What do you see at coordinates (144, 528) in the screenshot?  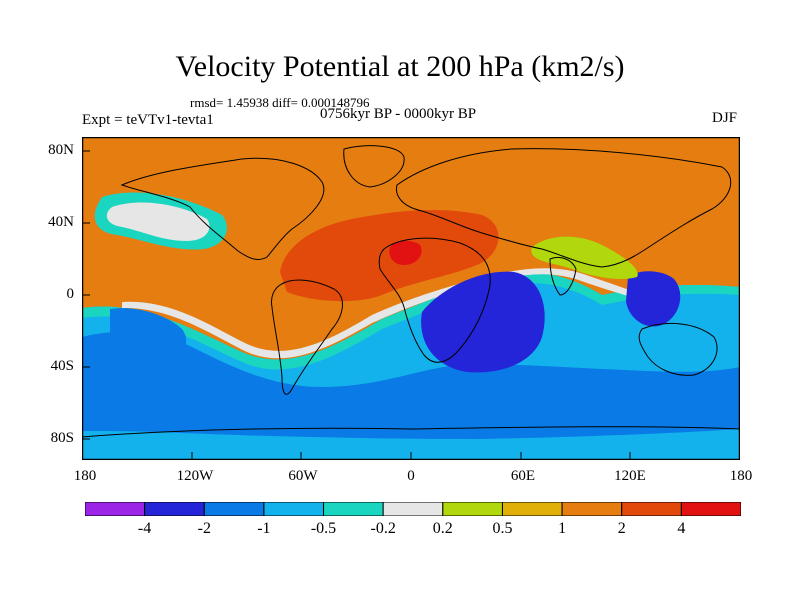 I see `colorbar-label: -4` at bounding box center [144, 528].